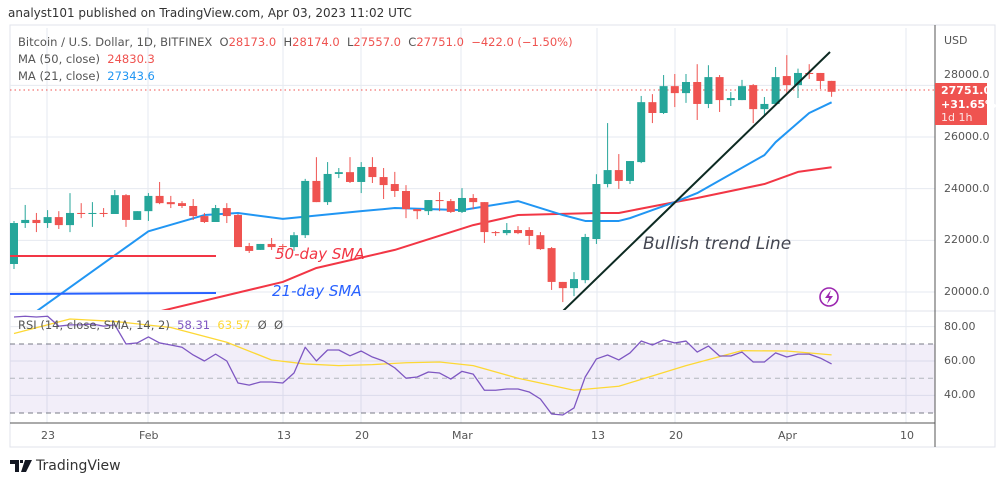 The height and width of the screenshot is (485, 1005). Describe the element at coordinates (462, 435) in the screenshot. I see `time-tick-label: Mar` at that location.